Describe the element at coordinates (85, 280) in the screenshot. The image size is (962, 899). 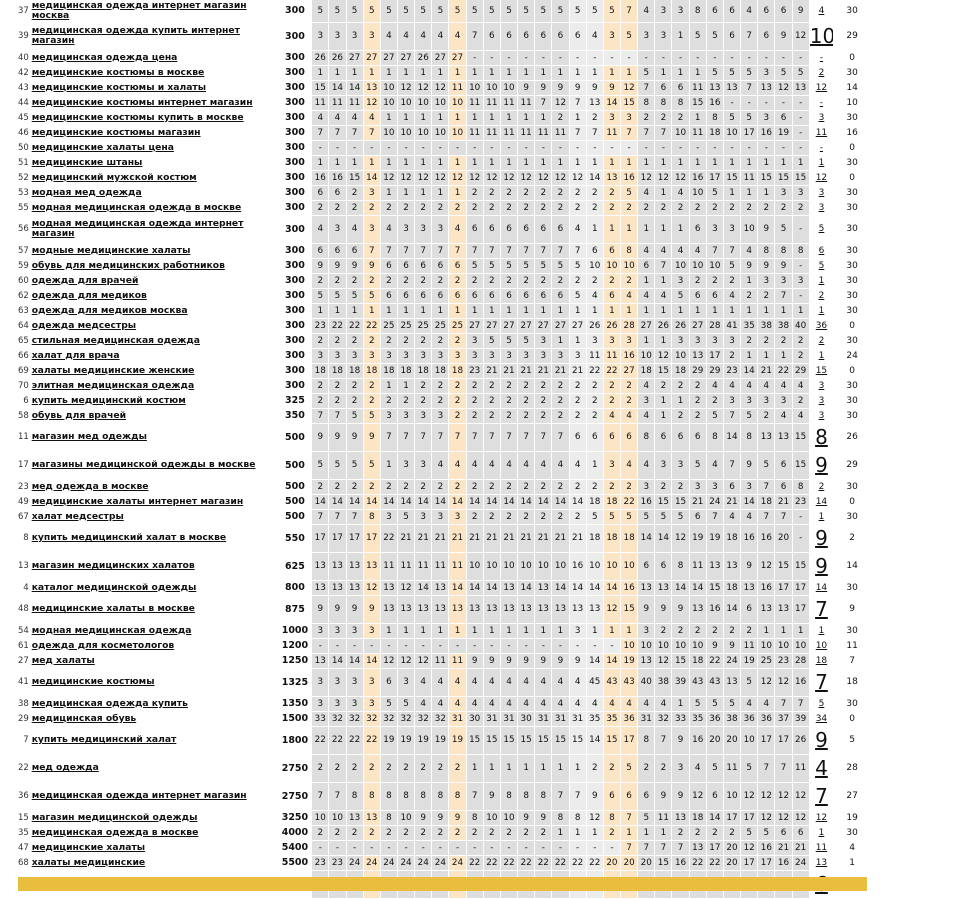
I see `keyword-link: одежда для врачей` at that location.